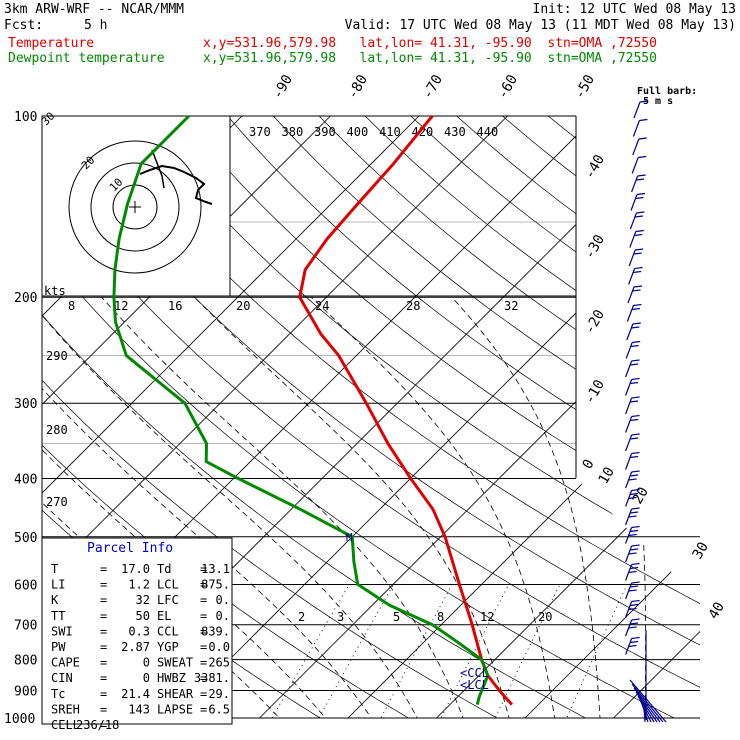  What do you see at coordinates (164, 616) in the screenshot?
I see `parcel-row-label-b: EL` at bounding box center [164, 616].